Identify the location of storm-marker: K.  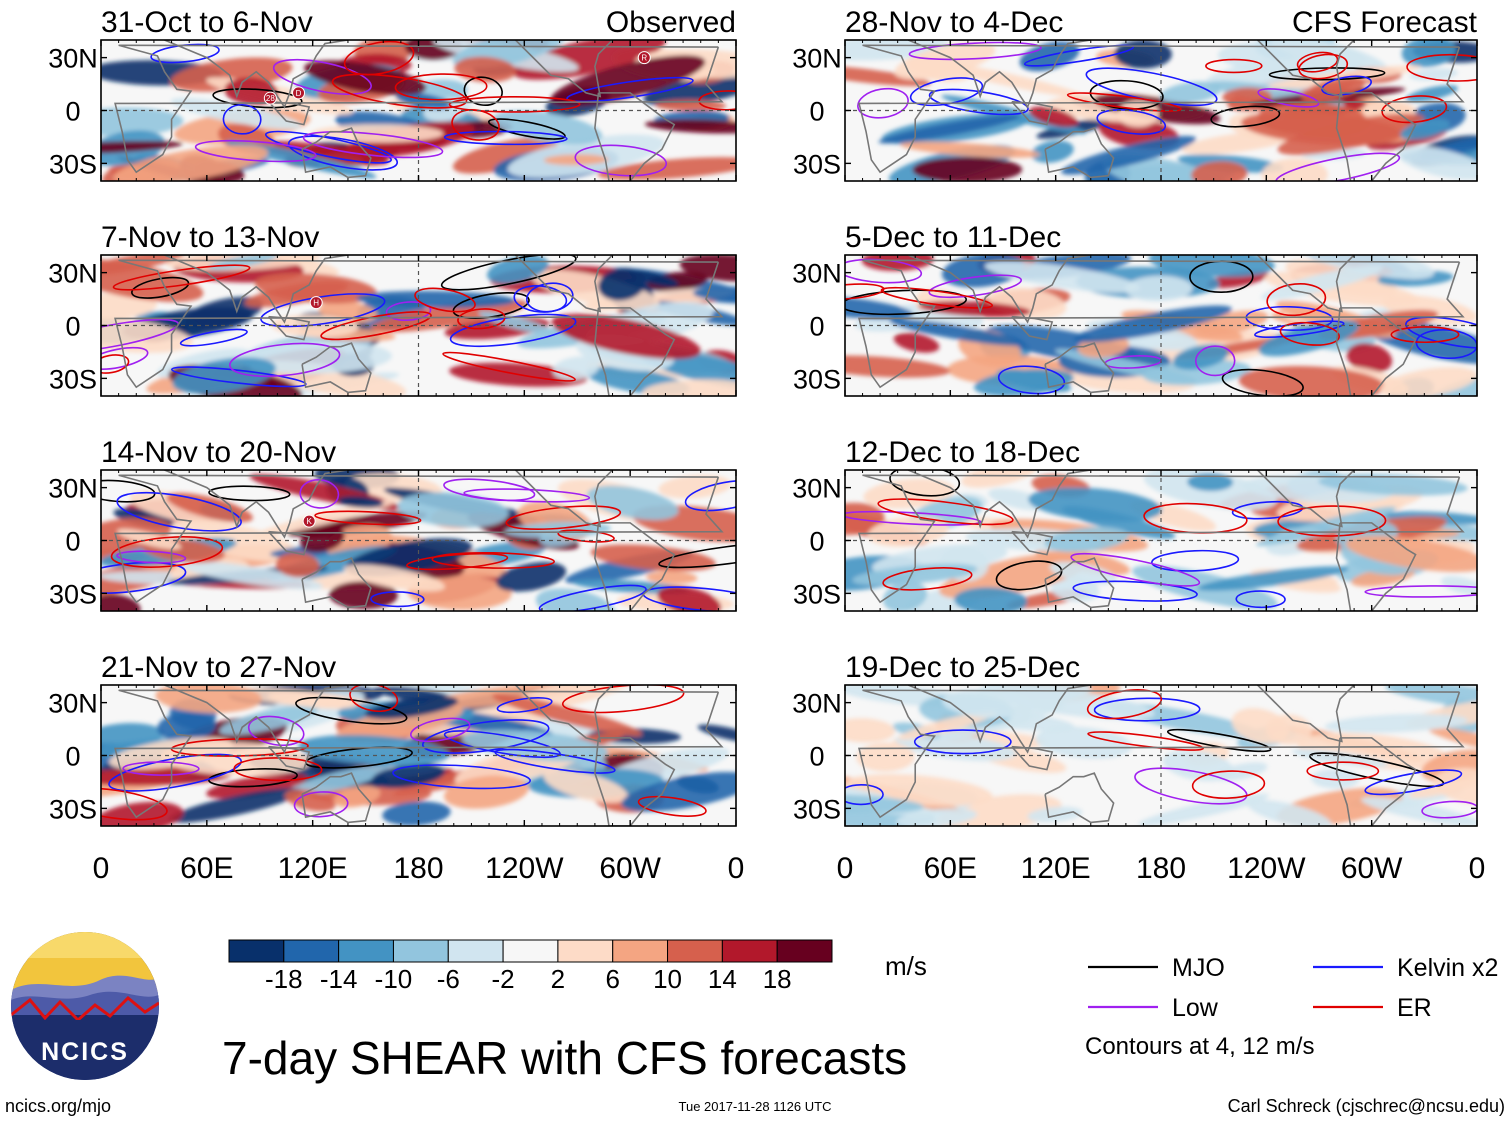
(309, 521).